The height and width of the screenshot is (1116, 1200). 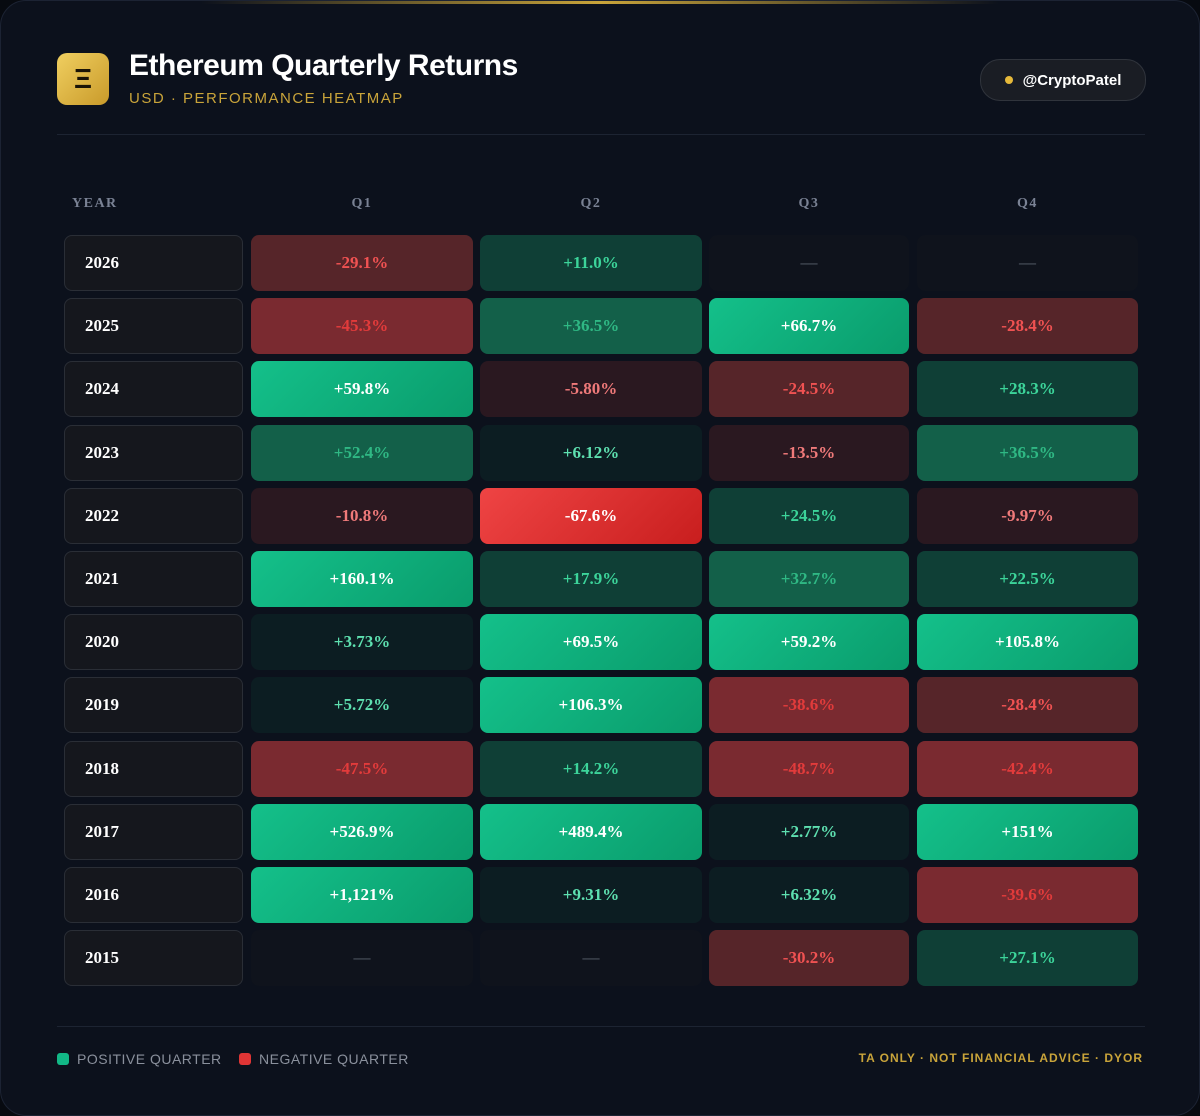 I want to click on legend-item: NEGATIVE QUARTER, so click(x=324, y=1059).